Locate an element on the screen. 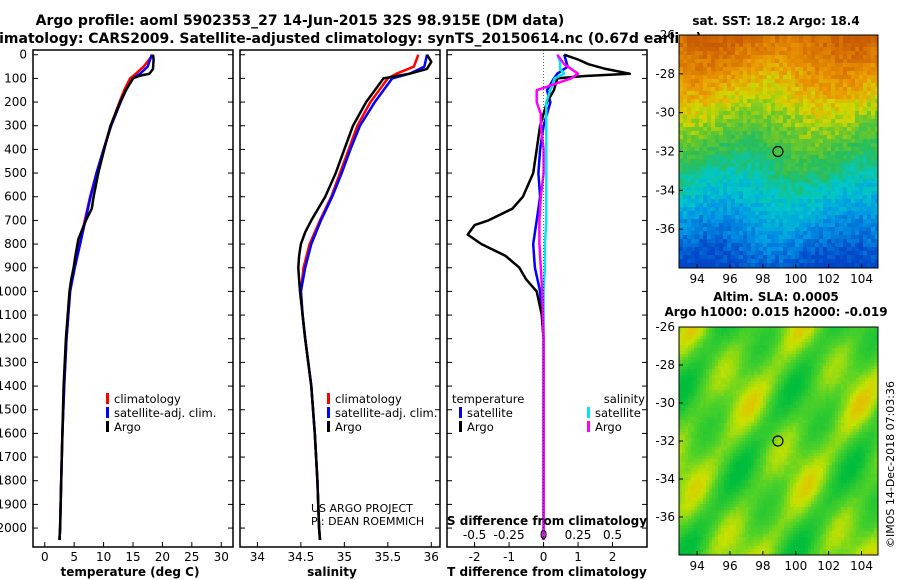 Image resolution: width=900 pixels, height=580 pixels. depth-tick-label: 600 is located at coordinates (15, 197).